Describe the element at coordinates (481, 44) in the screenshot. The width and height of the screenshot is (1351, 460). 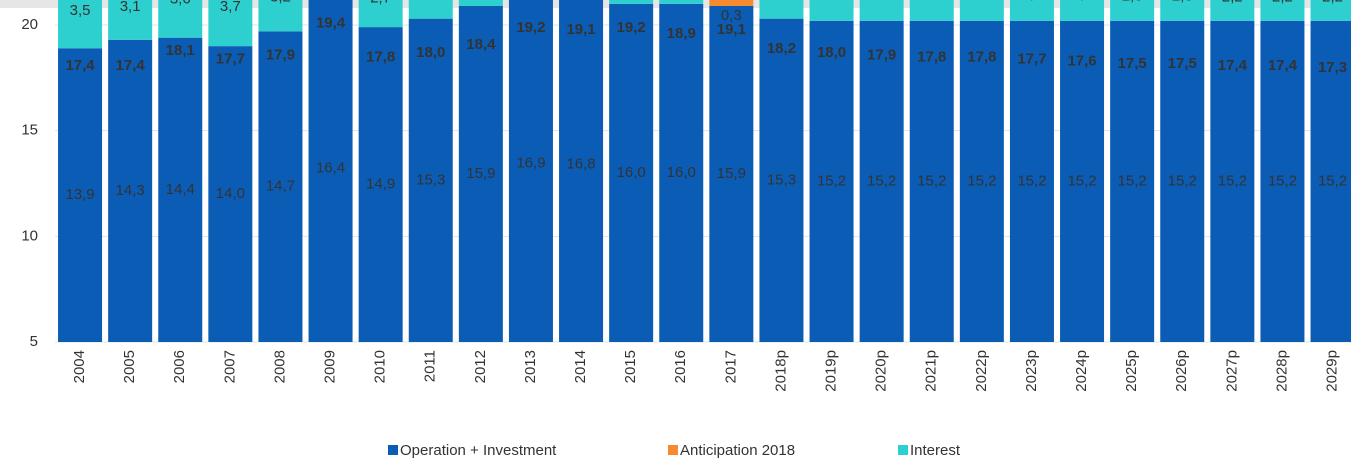
I see `total-label: 18,4` at that location.